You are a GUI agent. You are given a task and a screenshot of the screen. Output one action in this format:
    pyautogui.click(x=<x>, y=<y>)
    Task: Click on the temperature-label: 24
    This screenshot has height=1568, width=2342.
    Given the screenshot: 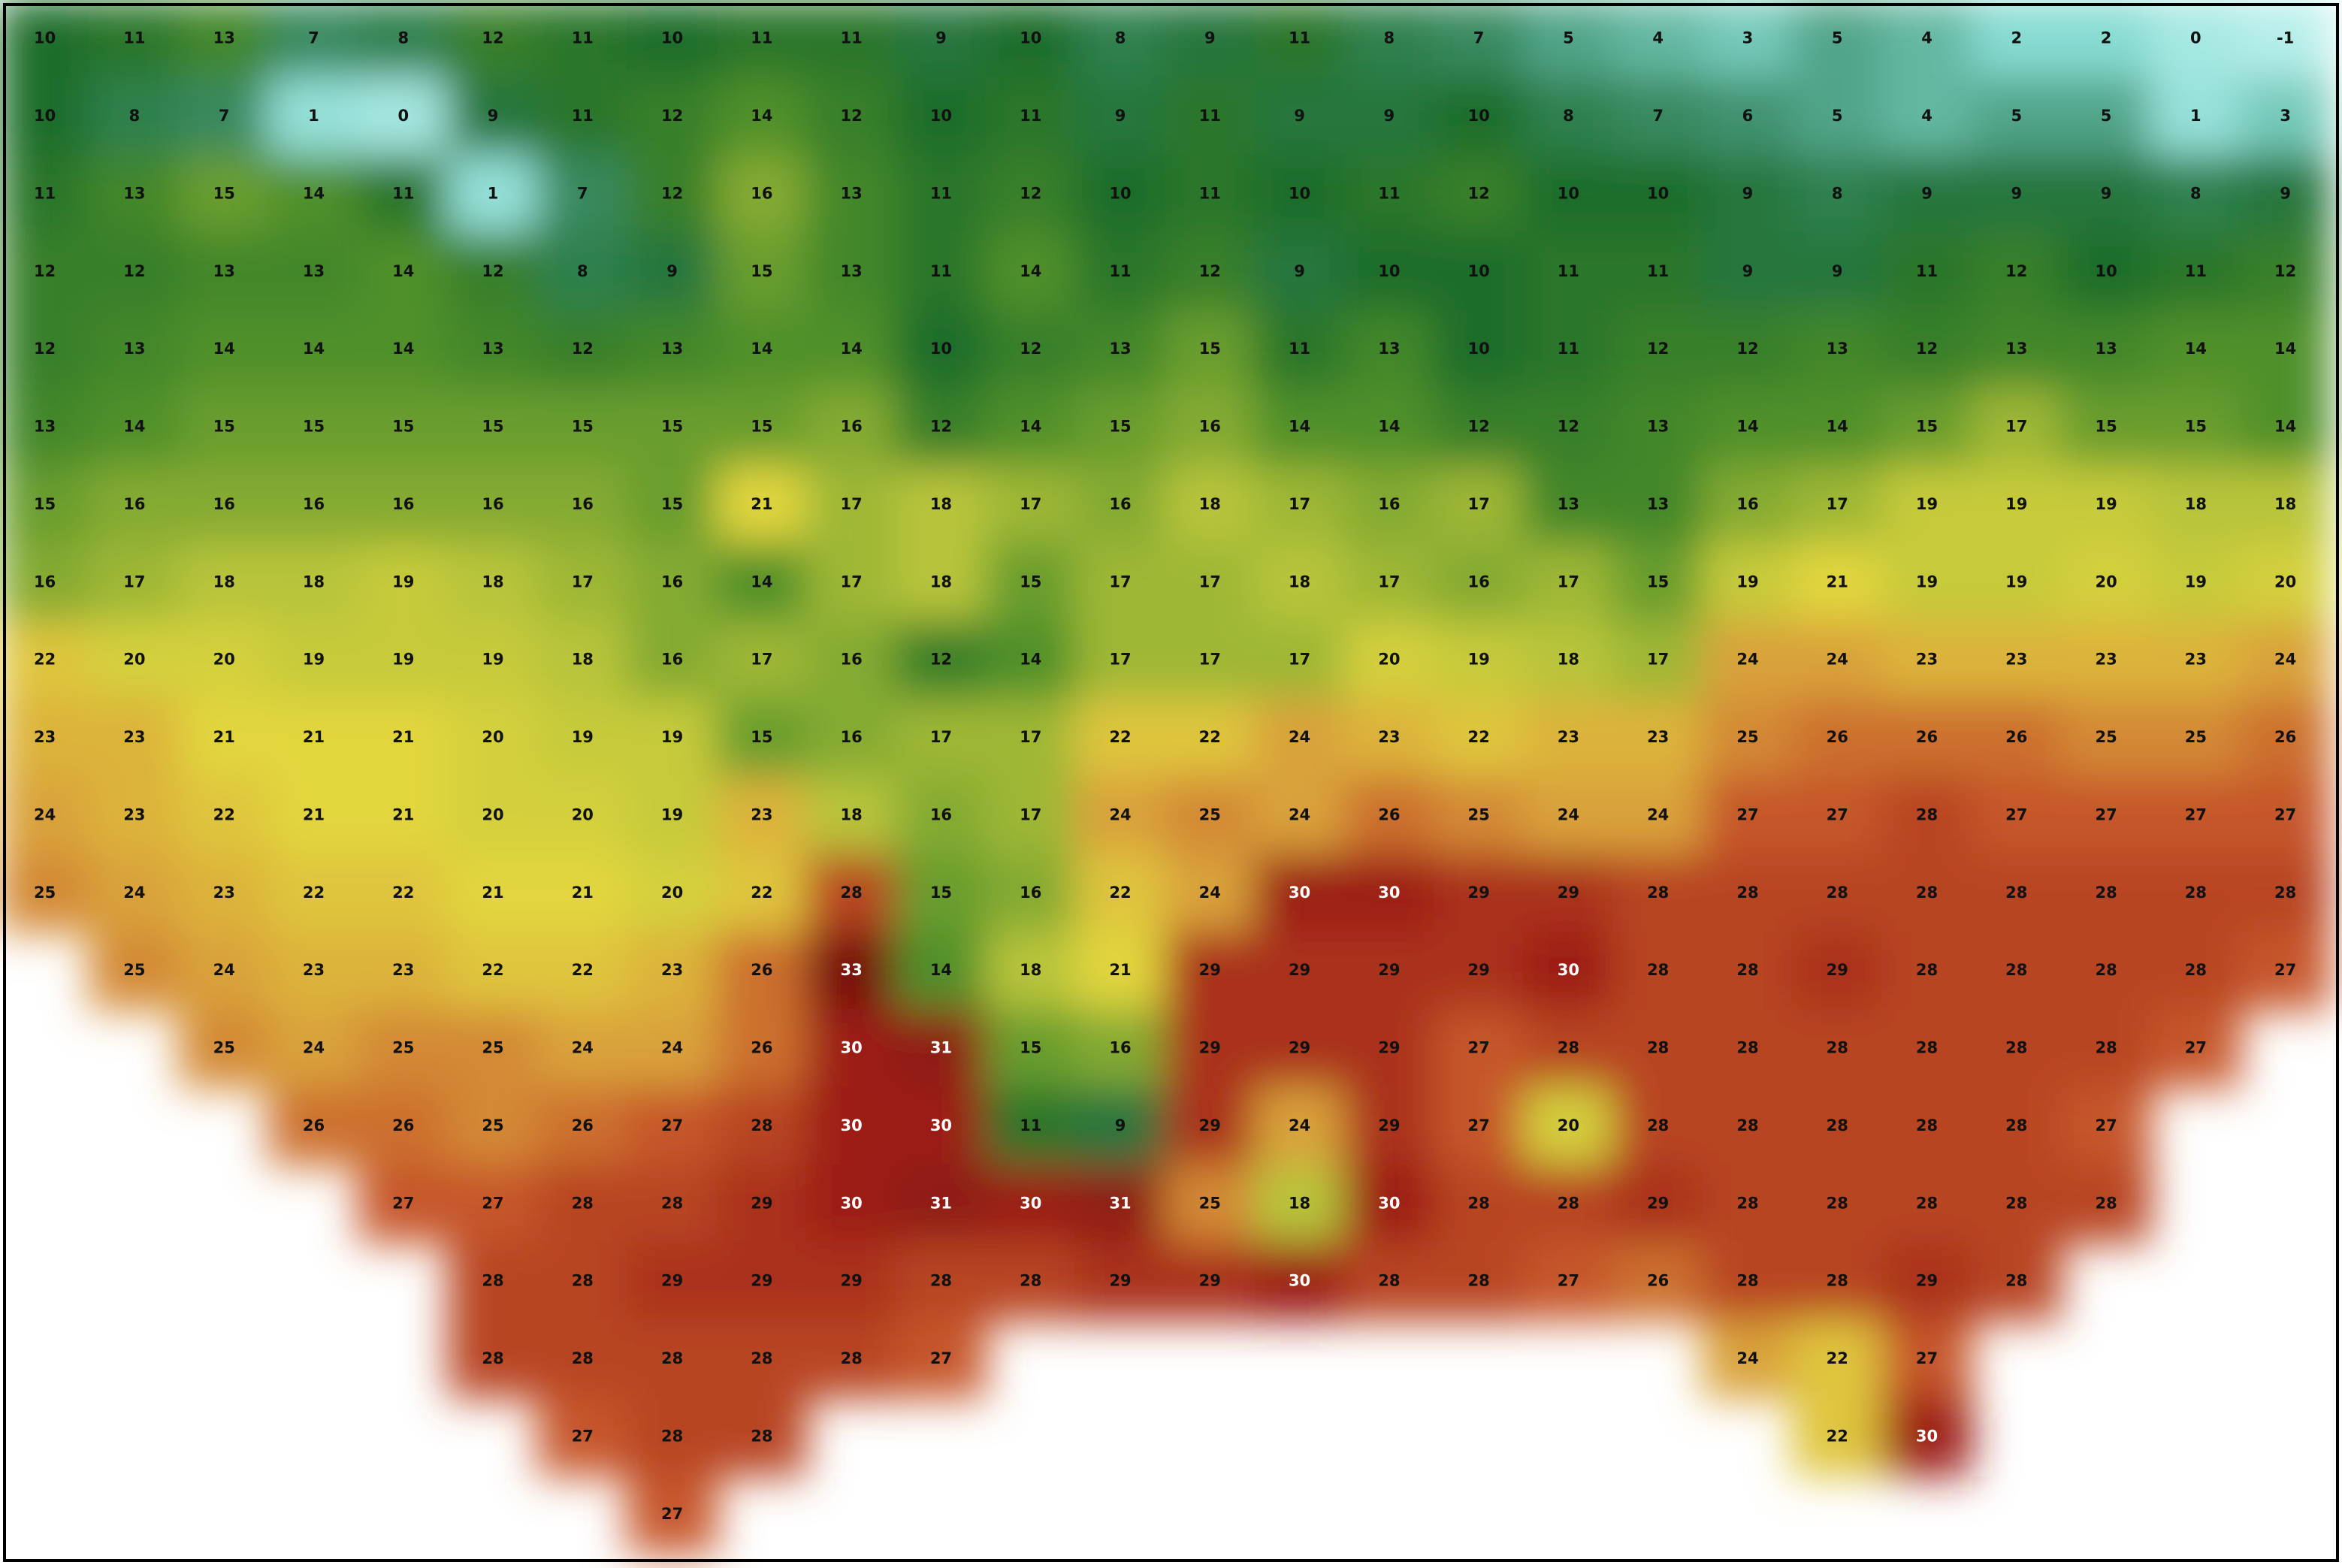 What is the action you would take?
    pyautogui.click(x=1658, y=814)
    